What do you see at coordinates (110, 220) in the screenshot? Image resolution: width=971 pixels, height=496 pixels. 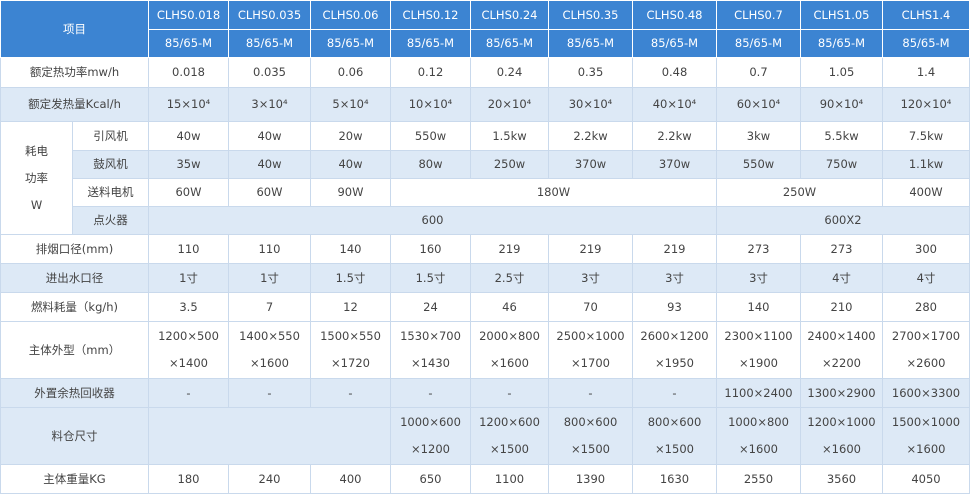 I see `row-label: 点火器` at bounding box center [110, 220].